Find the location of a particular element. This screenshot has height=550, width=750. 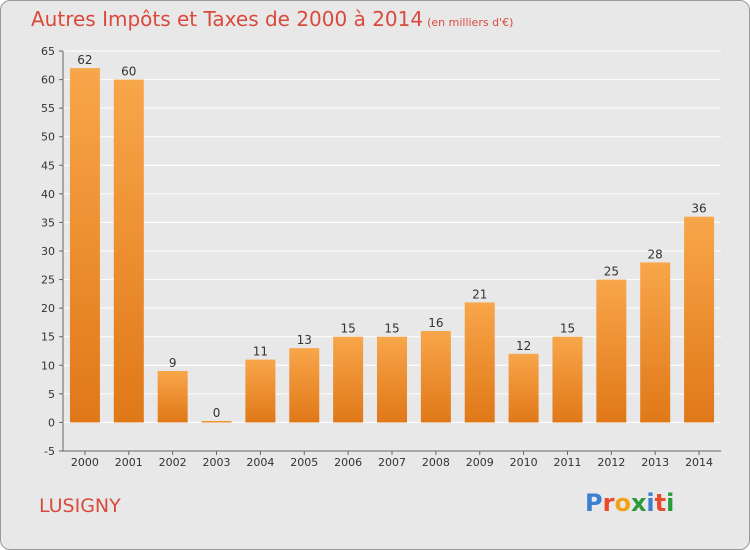

data-label-2012: 25 is located at coordinates (611, 272).